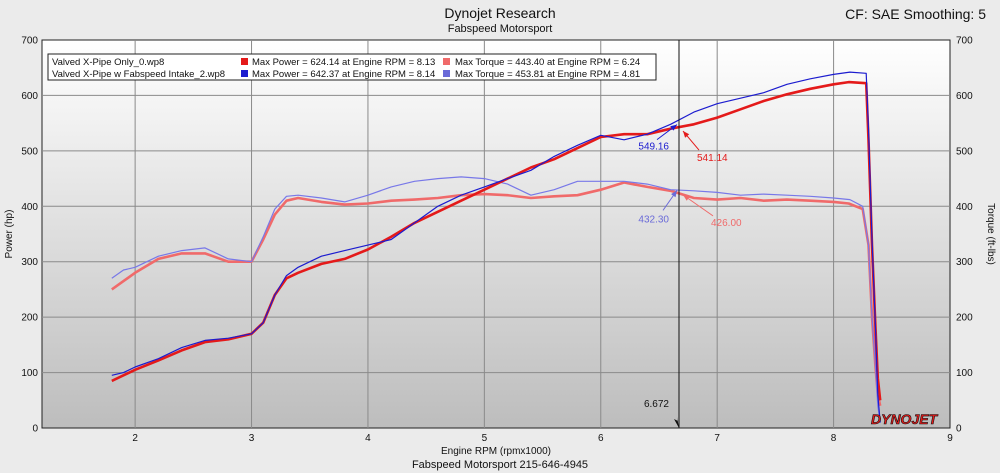 The height and width of the screenshot is (473, 1000). What do you see at coordinates (252, 438) in the screenshot?
I see `x-tick-label: 3` at bounding box center [252, 438].